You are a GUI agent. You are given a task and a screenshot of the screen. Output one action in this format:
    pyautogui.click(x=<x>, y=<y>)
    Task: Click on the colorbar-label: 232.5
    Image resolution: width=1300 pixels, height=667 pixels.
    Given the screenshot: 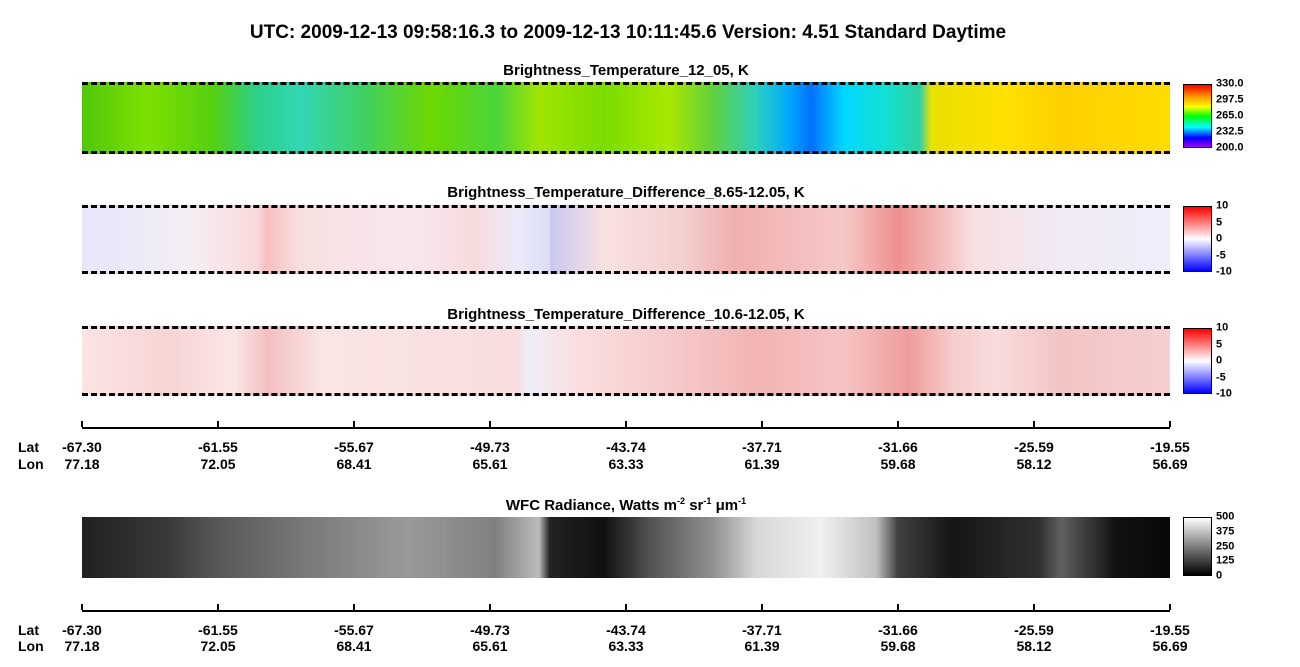 What is the action you would take?
    pyautogui.click(x=1230, y=131)
    